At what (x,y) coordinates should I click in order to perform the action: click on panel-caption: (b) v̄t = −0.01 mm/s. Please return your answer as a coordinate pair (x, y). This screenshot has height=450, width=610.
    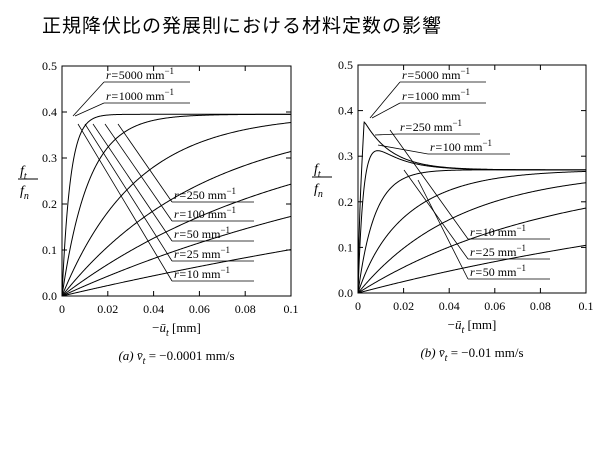
    Looking at the image, I should click on (471, 354).